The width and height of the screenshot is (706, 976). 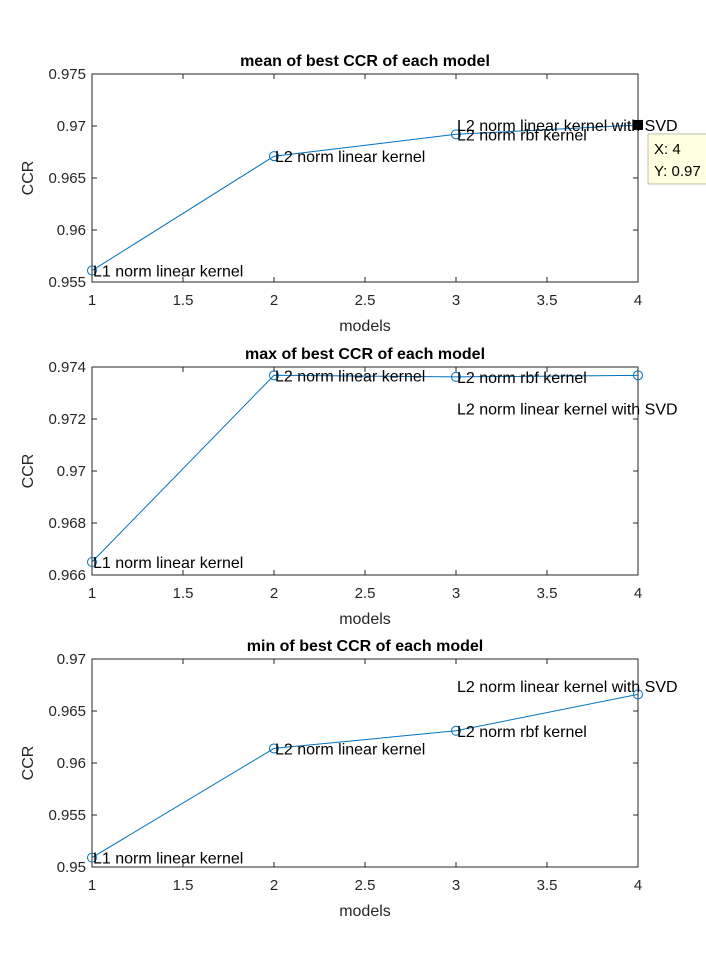 I want to click on datatip-text: X: 4, so click(x=667, y=149).